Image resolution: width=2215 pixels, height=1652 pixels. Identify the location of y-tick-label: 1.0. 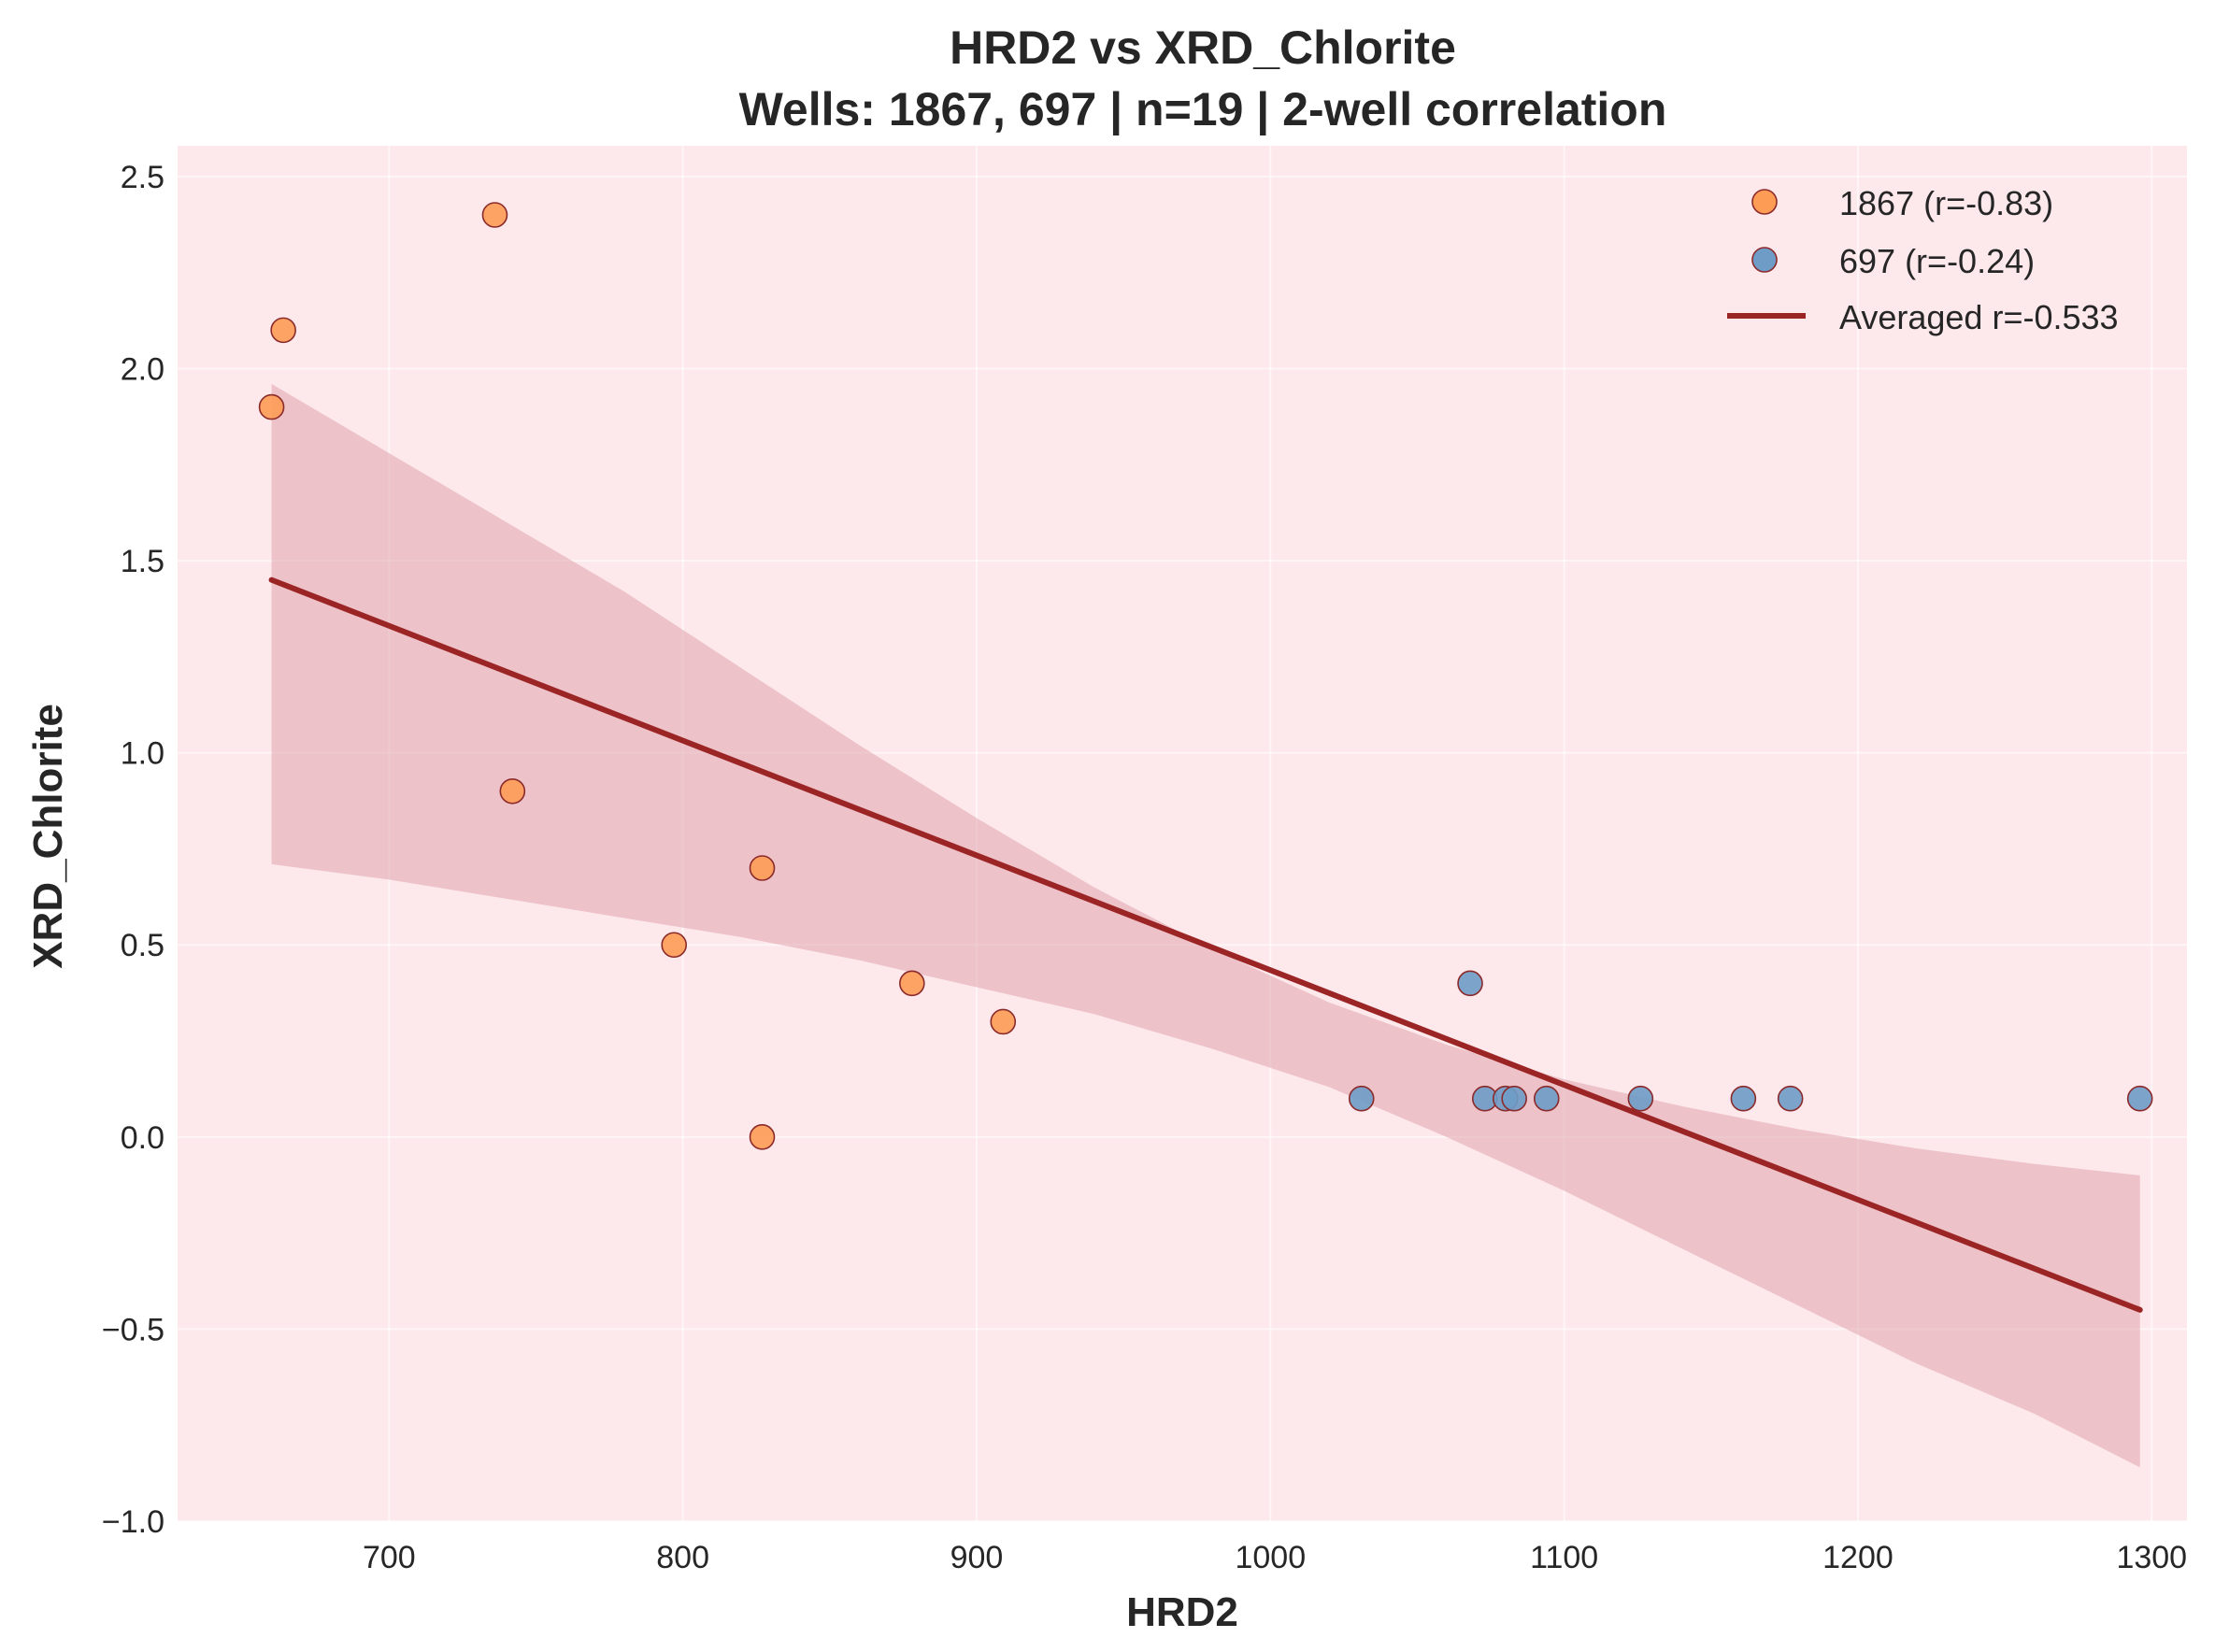
(143, 754).